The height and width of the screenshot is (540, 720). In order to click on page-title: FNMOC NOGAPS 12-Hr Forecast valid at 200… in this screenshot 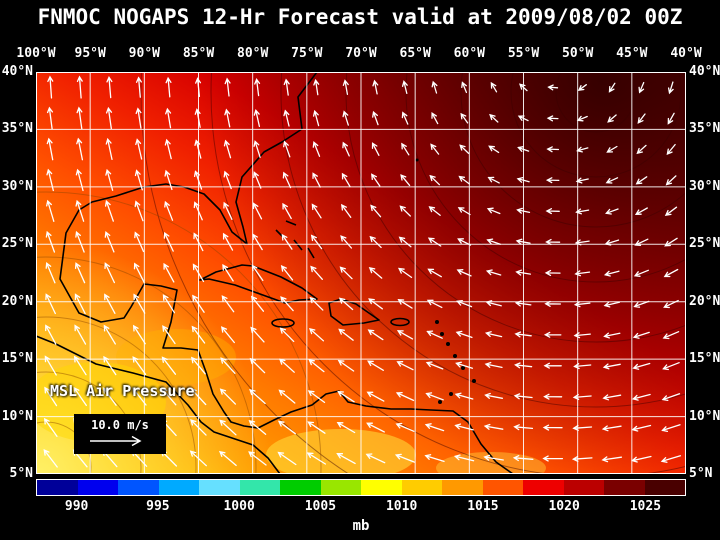, I will do `click(360, 17)`.